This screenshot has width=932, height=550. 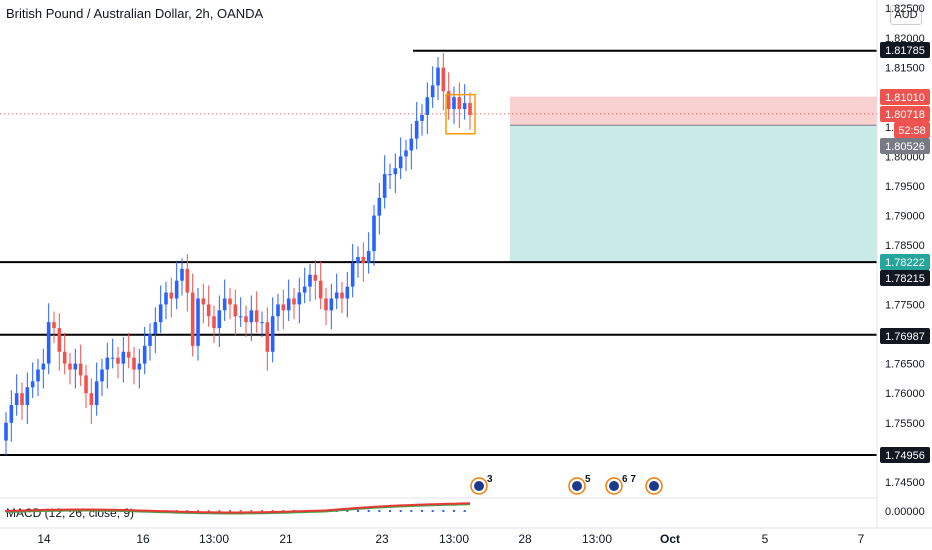 What do you see at coordinates (670, 539) in the screenshot?
I see `time-axis-label: Oct` at bounding box center [670, 539].